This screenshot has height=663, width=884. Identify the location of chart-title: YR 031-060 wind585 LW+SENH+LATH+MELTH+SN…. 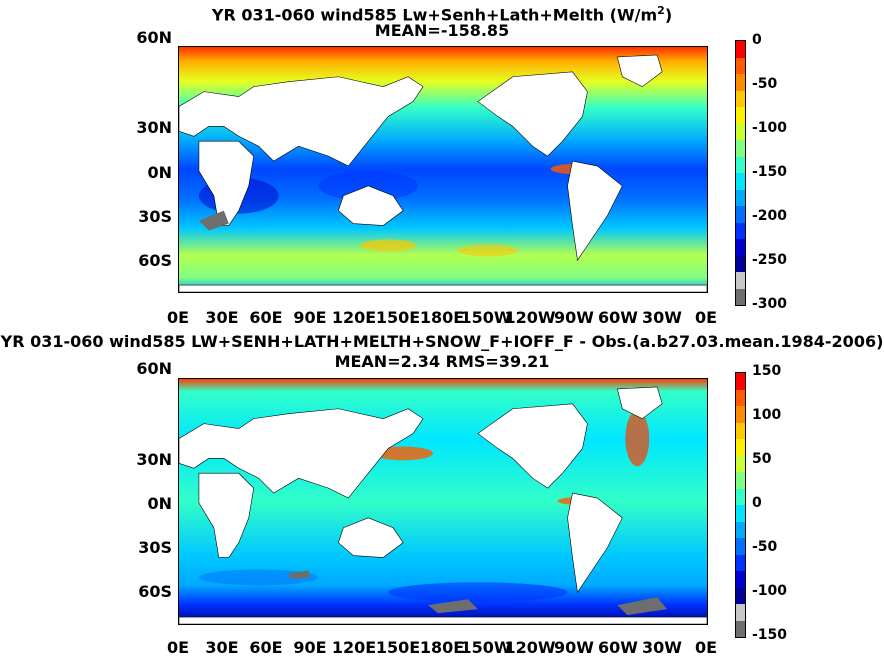
(442, 341).